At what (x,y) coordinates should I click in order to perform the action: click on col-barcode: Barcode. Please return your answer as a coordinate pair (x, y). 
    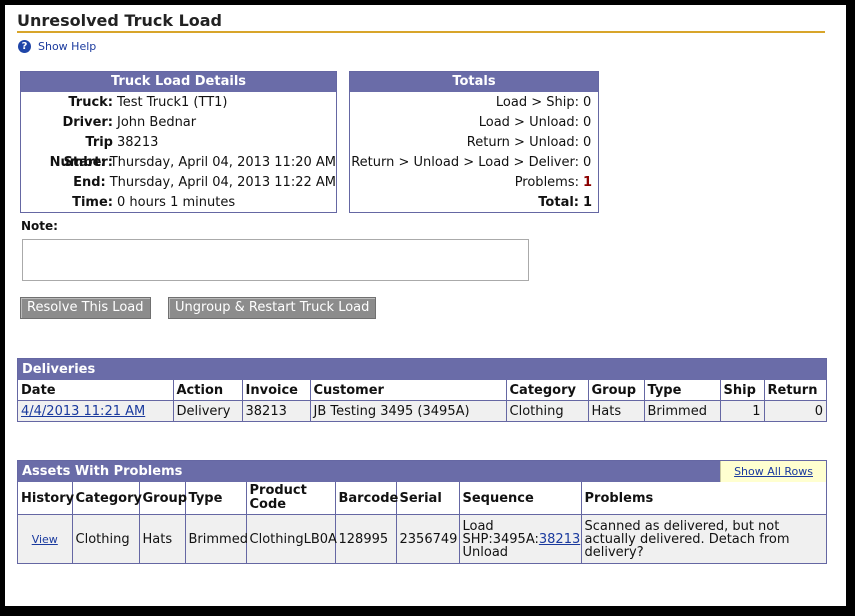
    Looking at the image, I should click on (366, 498).